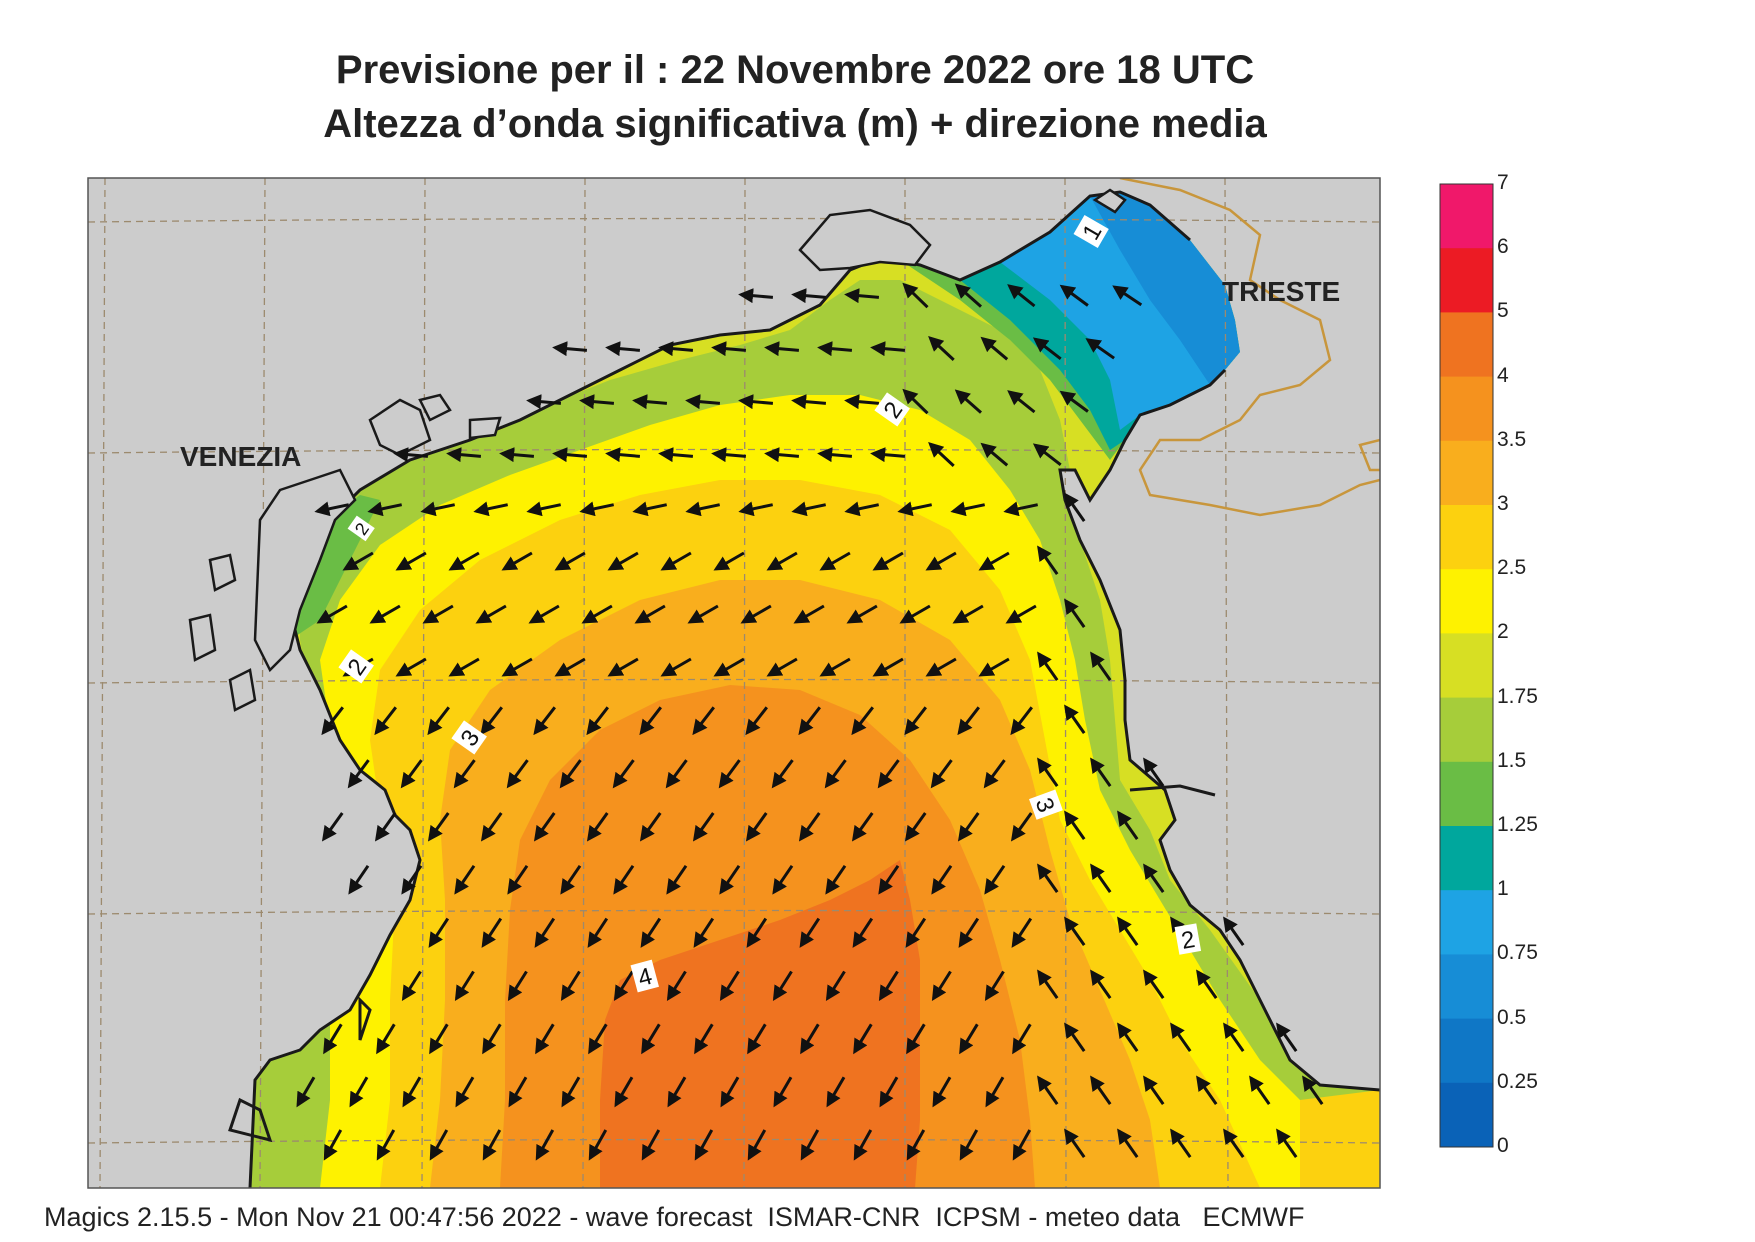 The width and height of the screenshot is (1755, 1242). Describe the element at coordinates (1503, 632) in the screenshot. I see `legend-tick-label: 2` at that location.